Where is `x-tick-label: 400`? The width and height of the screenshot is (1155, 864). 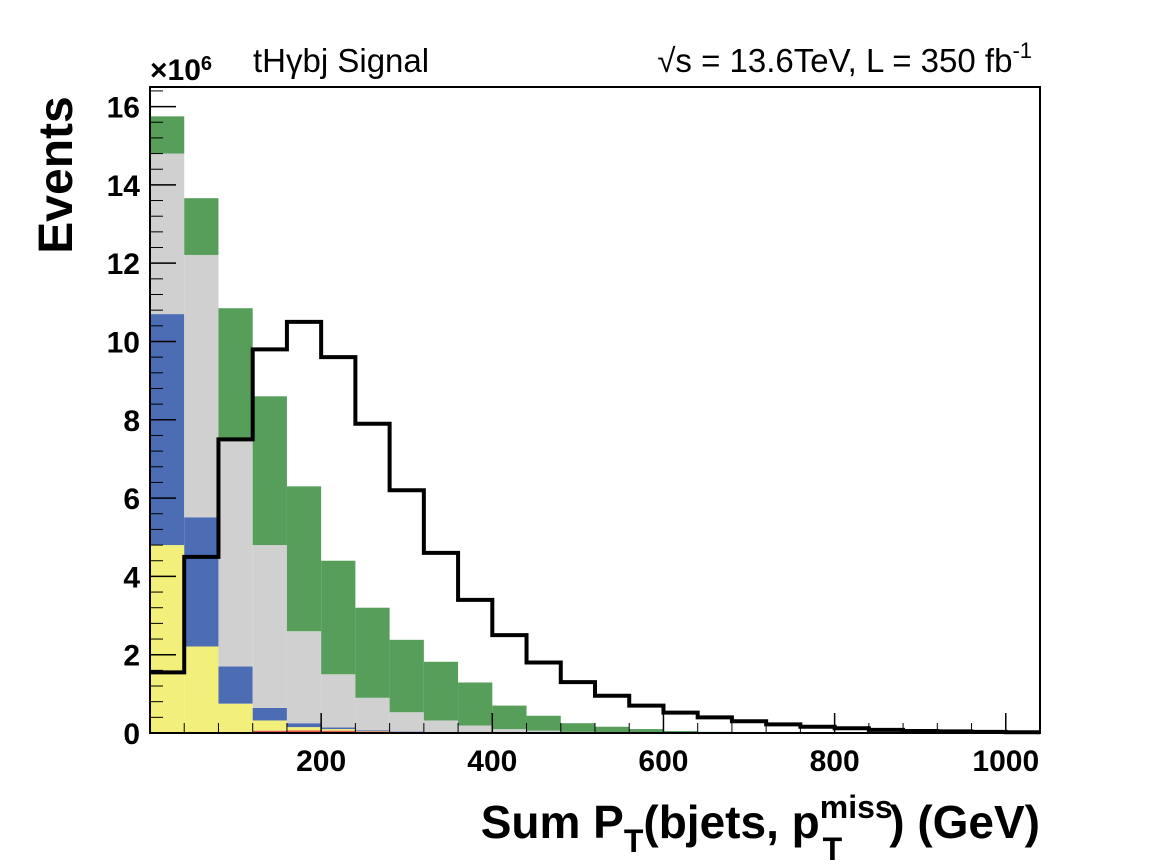 x-tick-label: 400 is located at coordinates (492, 761).